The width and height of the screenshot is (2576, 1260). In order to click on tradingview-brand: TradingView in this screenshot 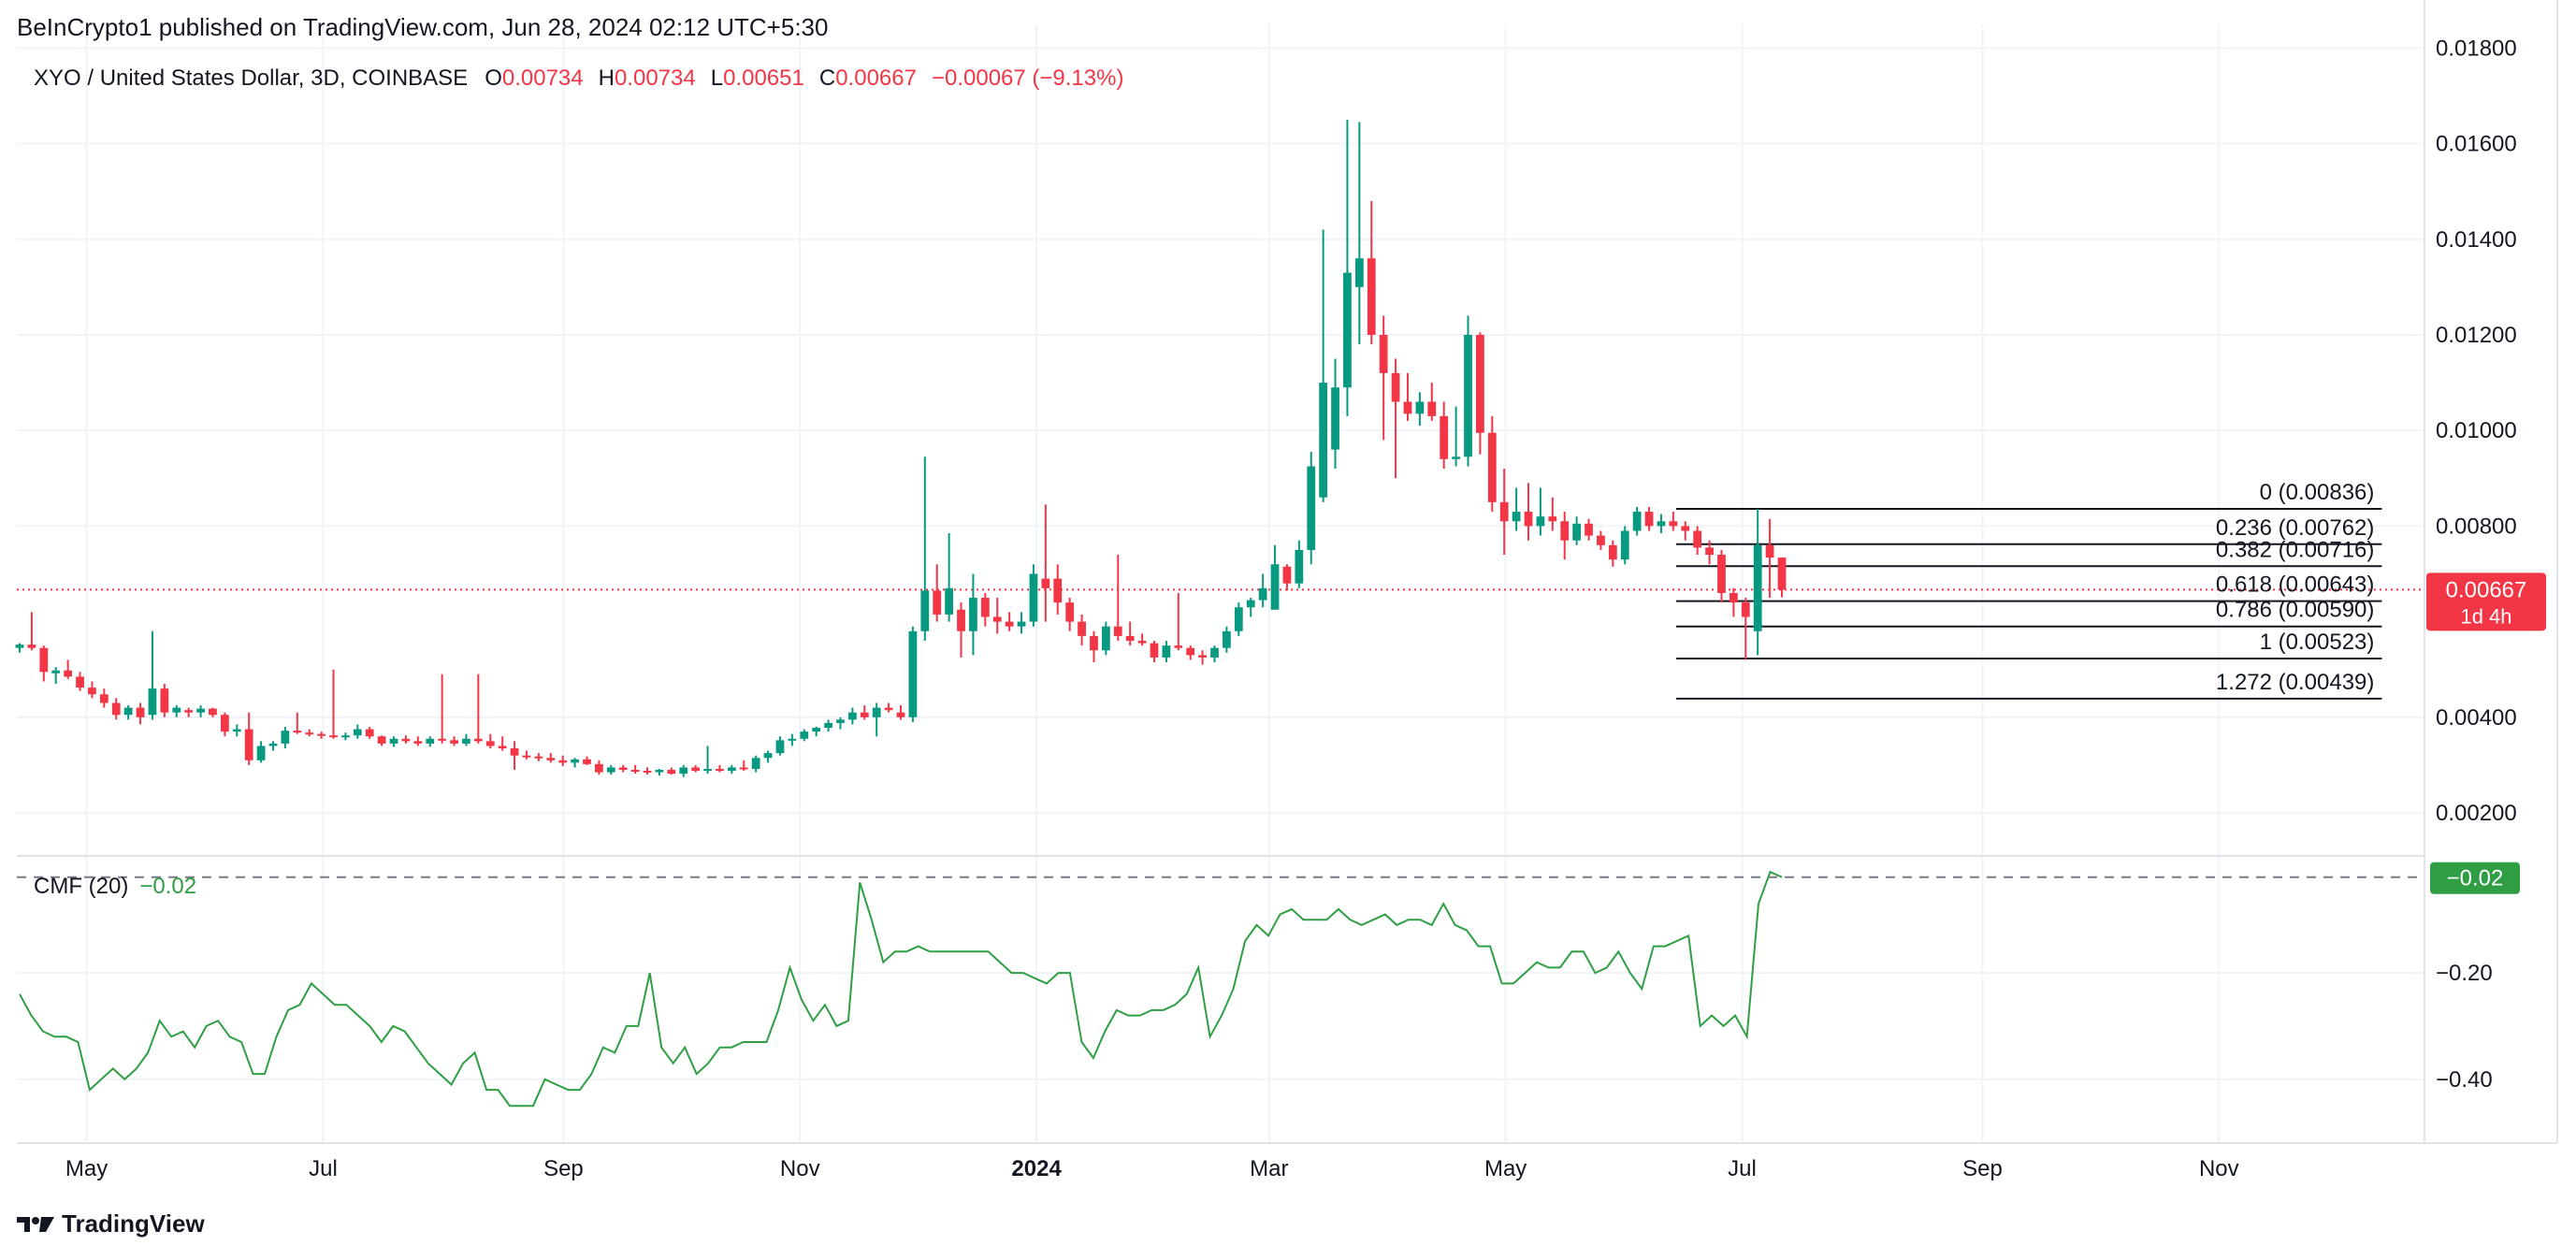, I will do `click(111, 1223)`.